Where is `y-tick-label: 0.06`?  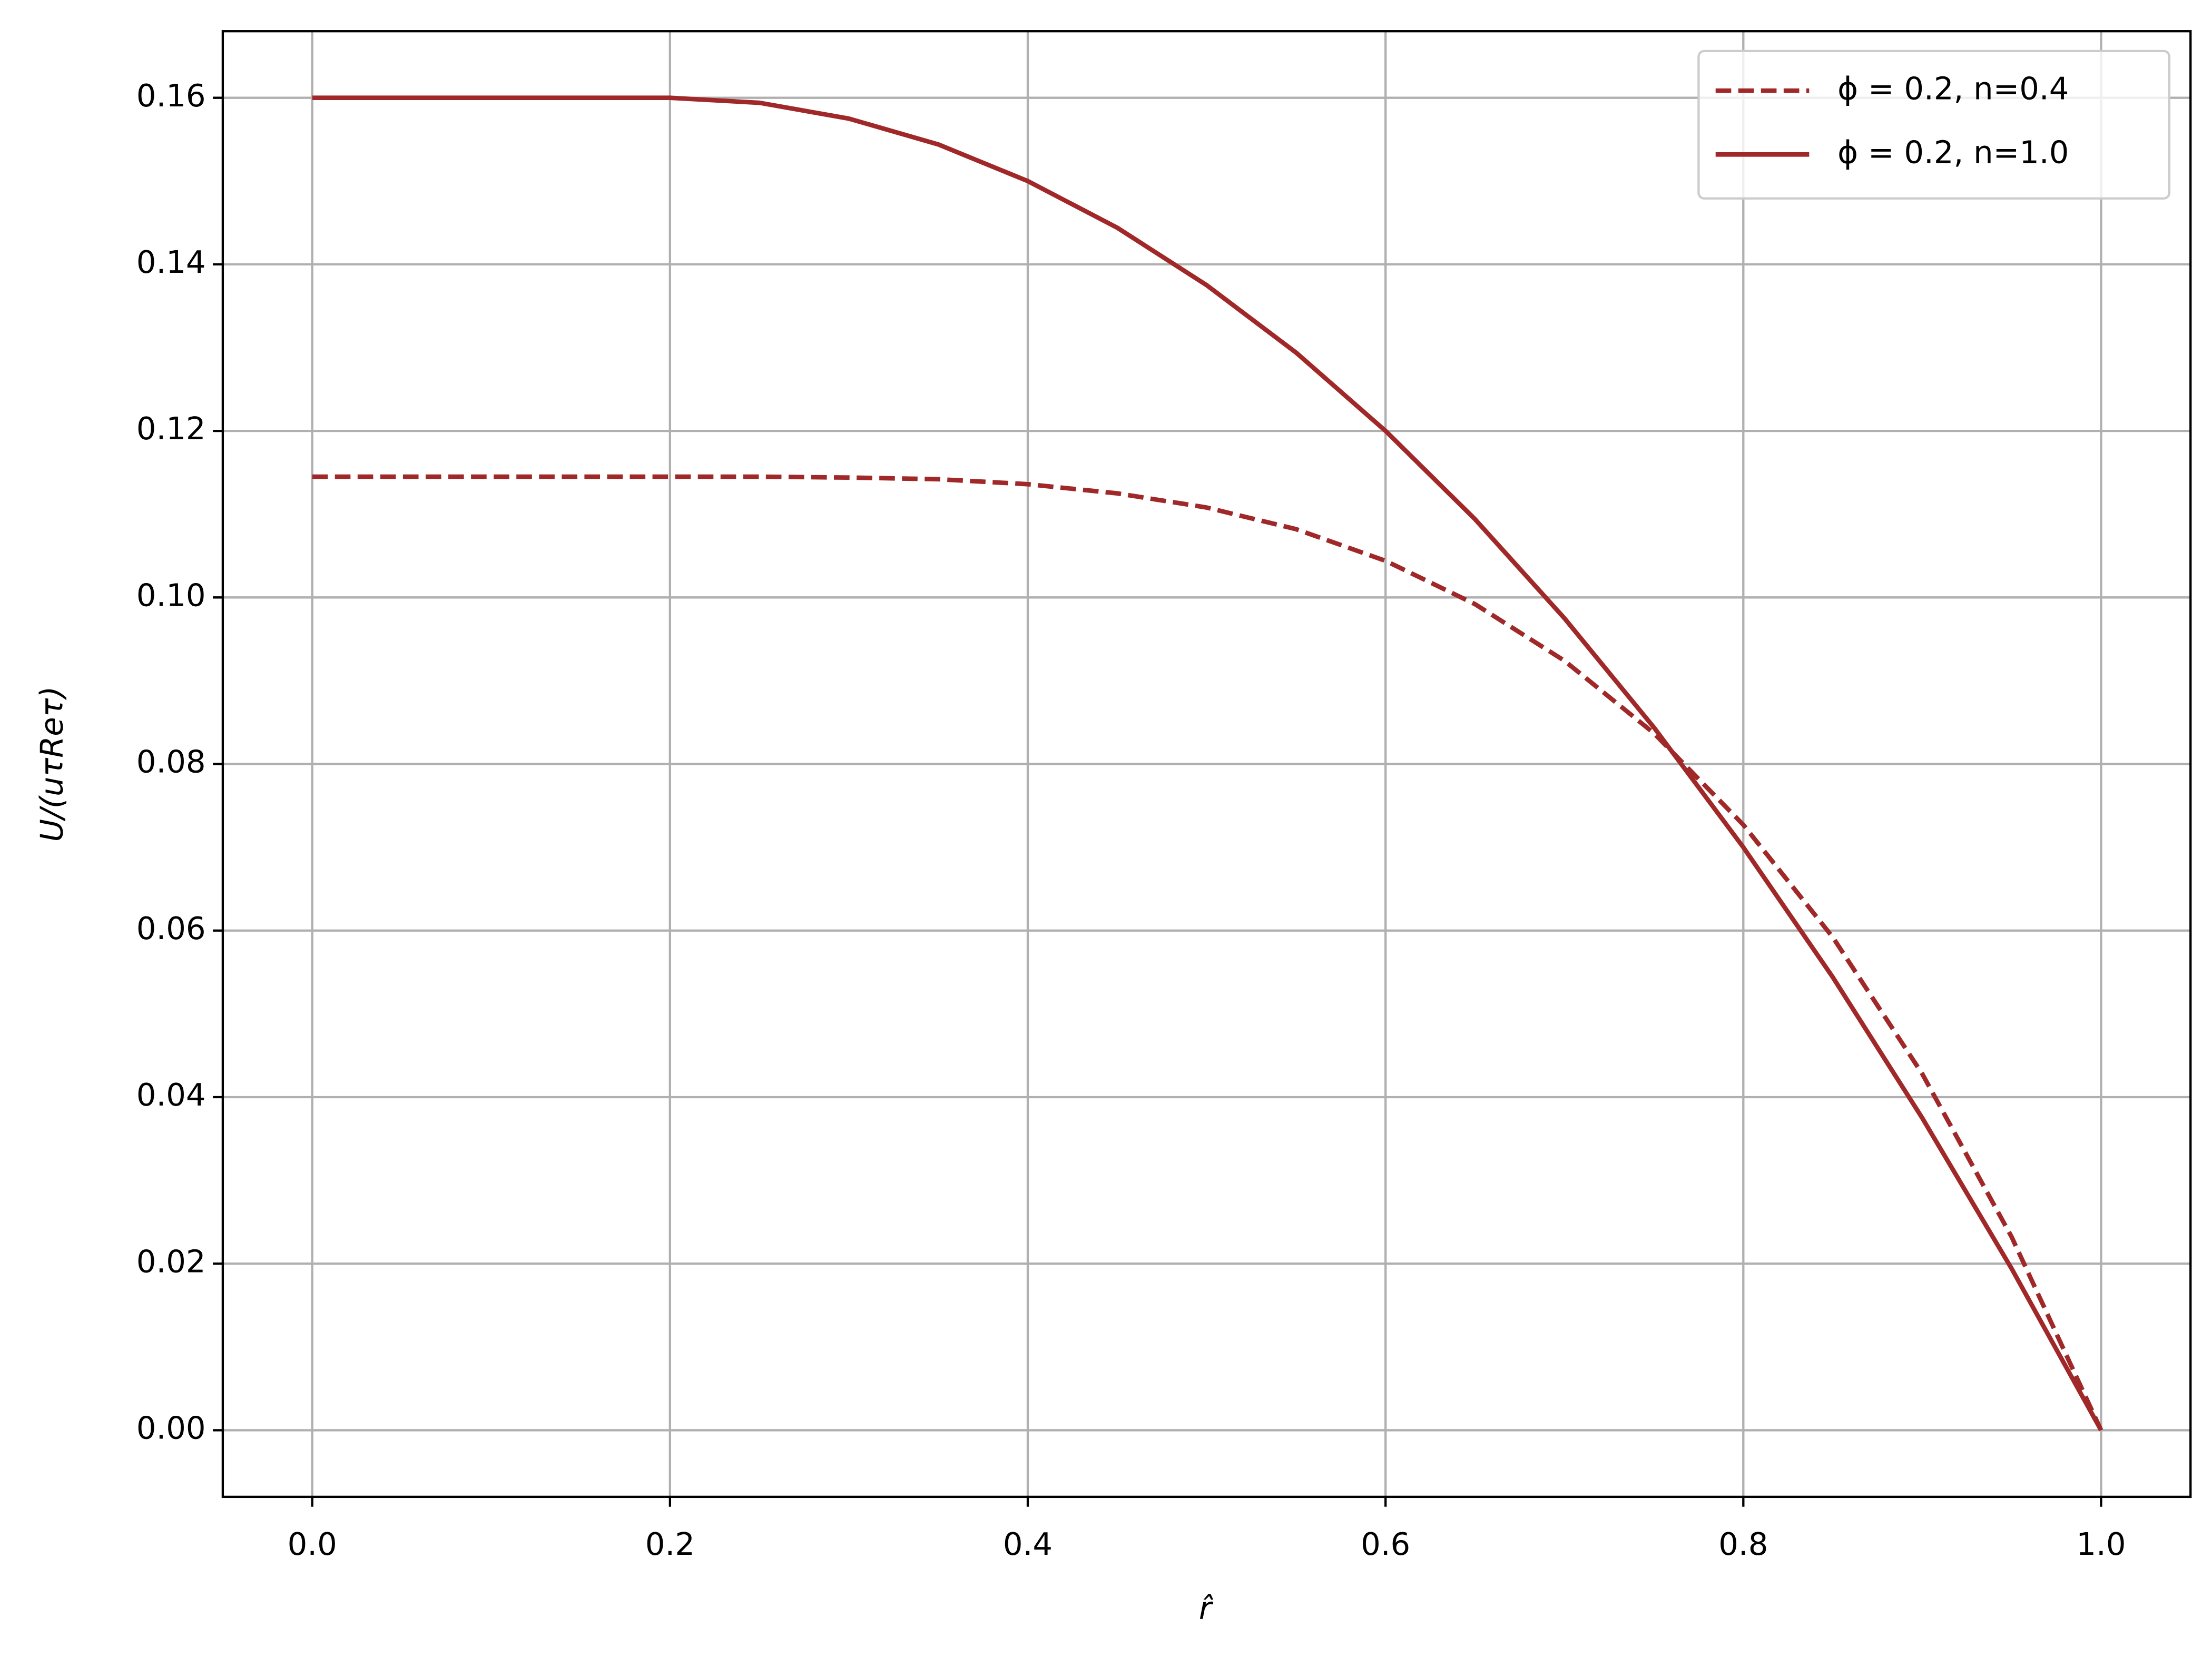
y-tick-label: 0.06 is located at coordinates (171, 928).